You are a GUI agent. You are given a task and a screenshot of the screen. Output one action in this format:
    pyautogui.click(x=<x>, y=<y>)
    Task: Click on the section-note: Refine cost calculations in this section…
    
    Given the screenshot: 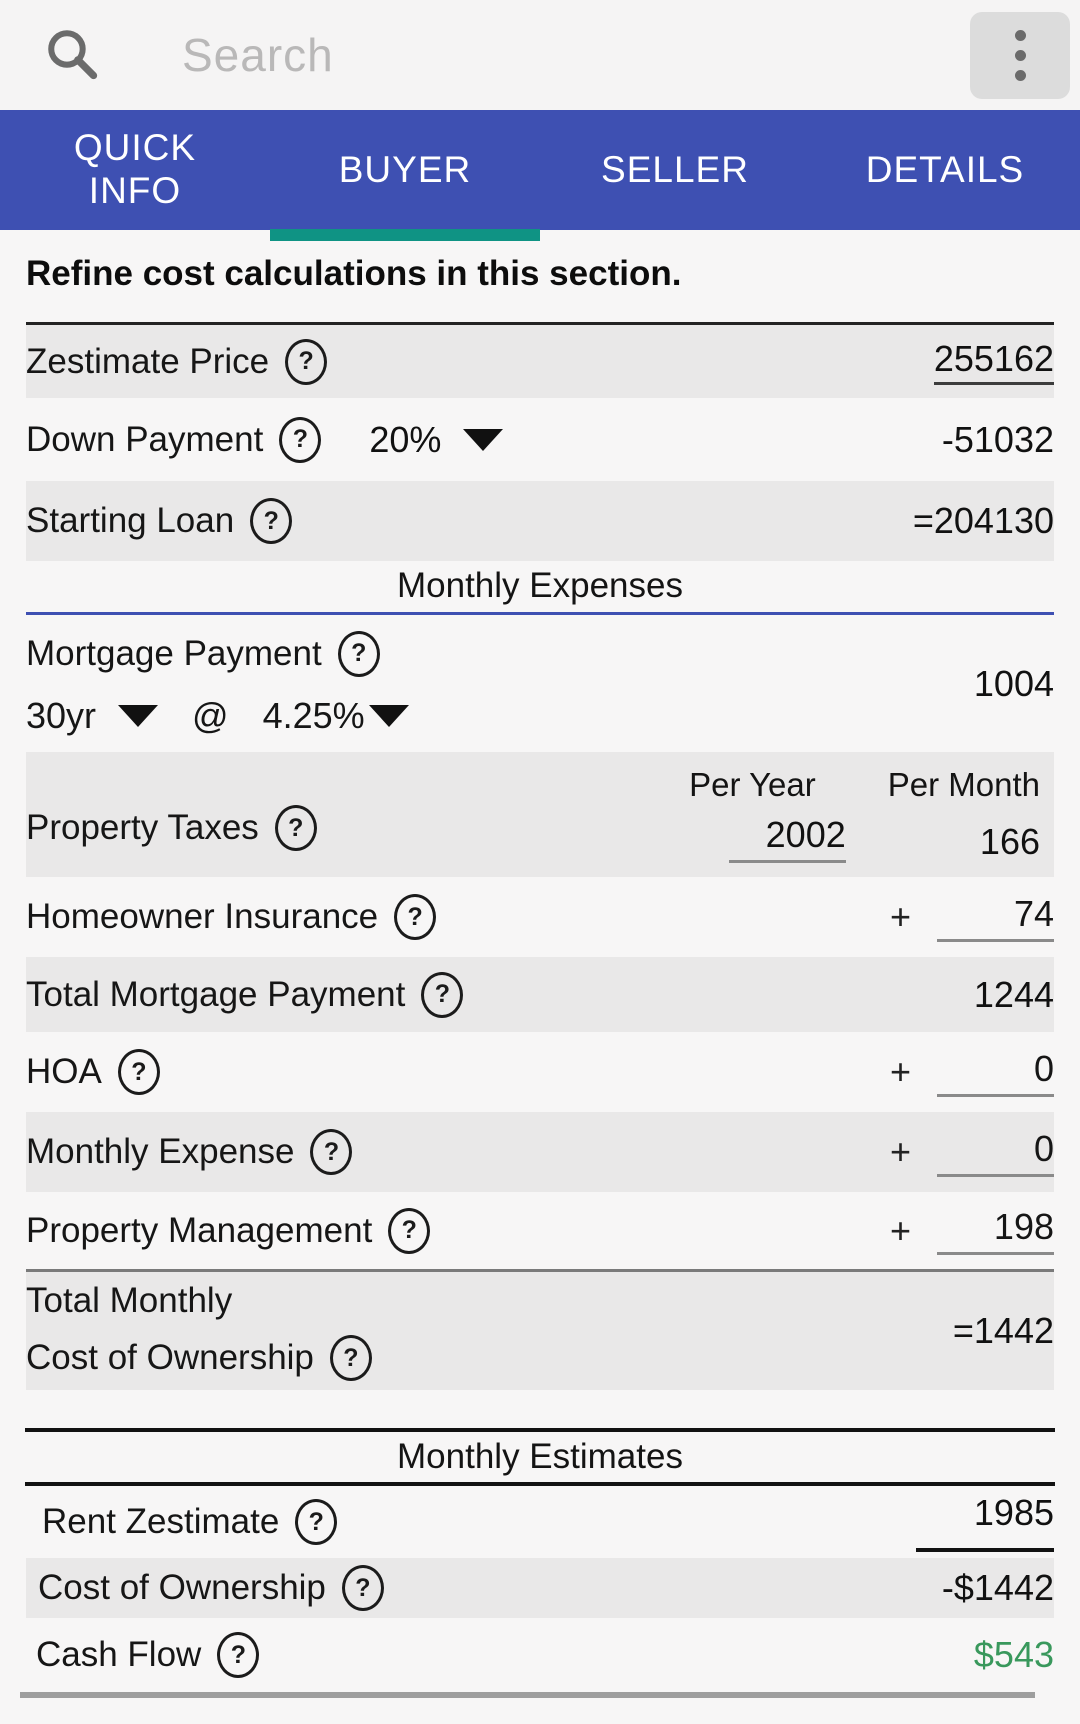 What is the action you would take?
    pyautogui.click(x=354, y=273)
    